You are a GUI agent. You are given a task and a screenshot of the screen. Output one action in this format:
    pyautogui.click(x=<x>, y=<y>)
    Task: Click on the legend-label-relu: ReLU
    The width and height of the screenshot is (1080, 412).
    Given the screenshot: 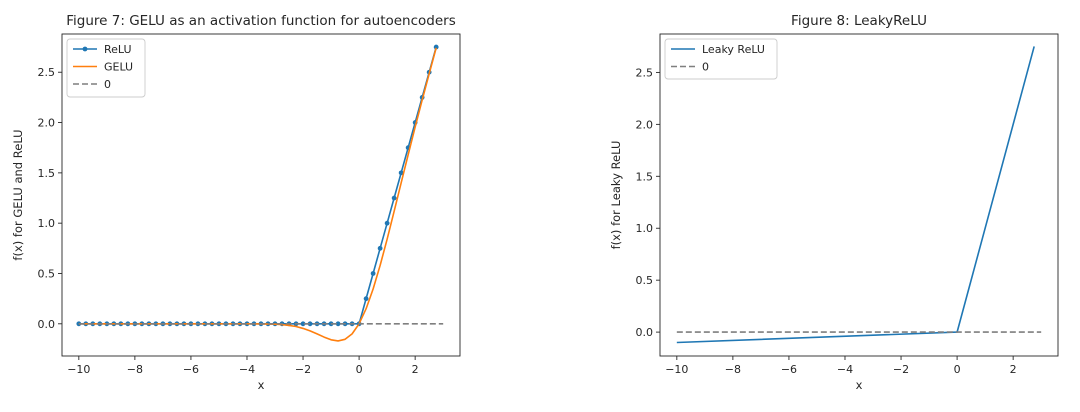 What is the action you would take?
    pyautogui.click(x=118, y=49)
    